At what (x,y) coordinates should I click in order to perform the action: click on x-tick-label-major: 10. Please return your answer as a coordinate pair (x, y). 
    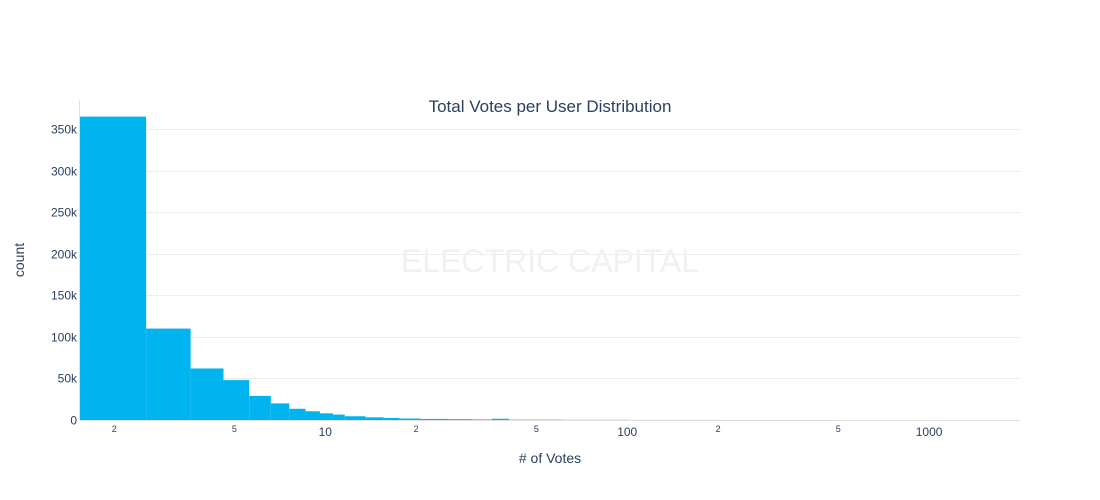
    Looking at the image, I should click on (326, 432).